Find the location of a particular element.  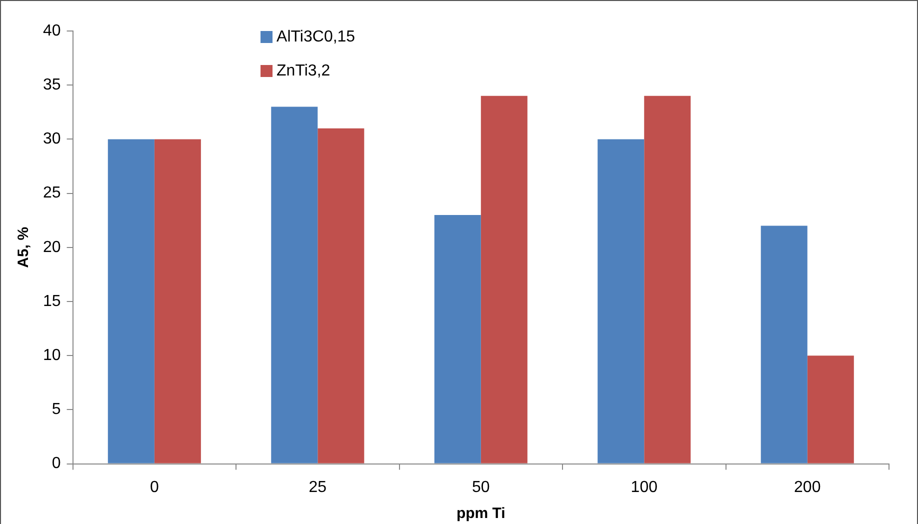

x-axis-title: ppm Ti is located at coordinates (481, 513).